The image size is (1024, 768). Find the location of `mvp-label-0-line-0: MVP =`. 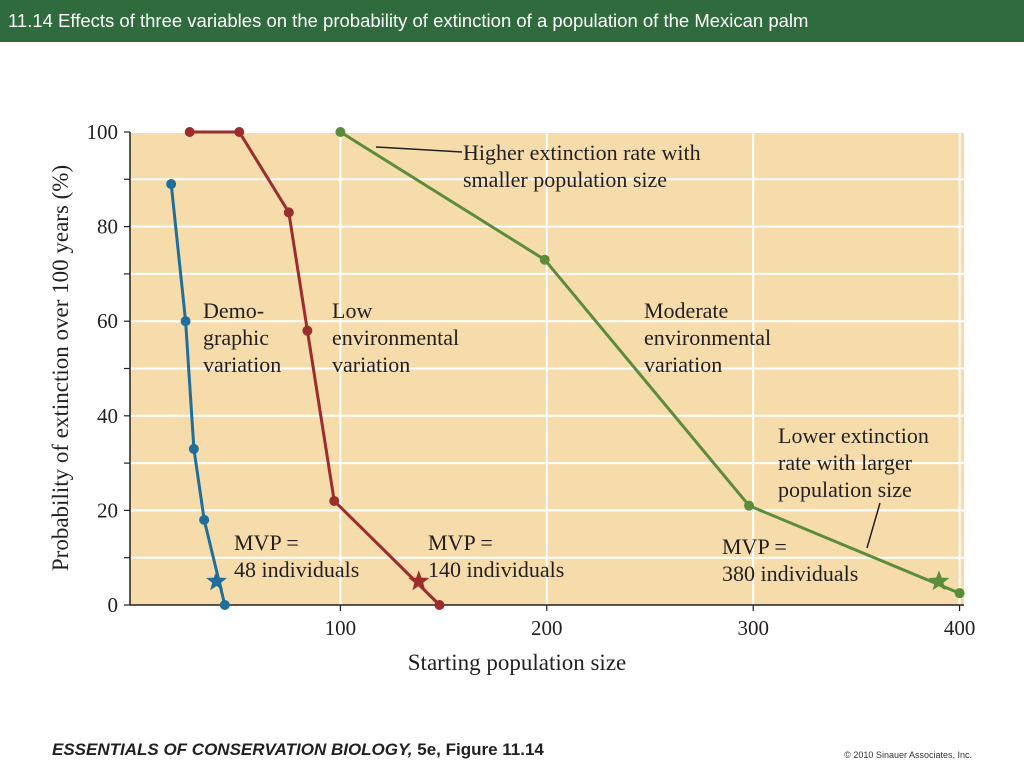

mvp-label-0-line-0: MVP = is located at coordinates (266, 542).